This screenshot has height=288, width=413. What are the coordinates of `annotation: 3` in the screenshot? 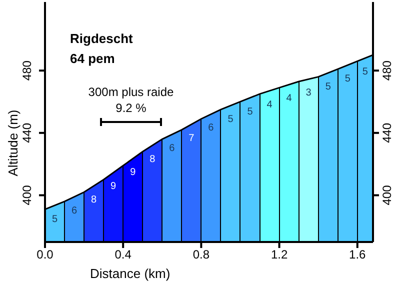 It's located at (309, 93).